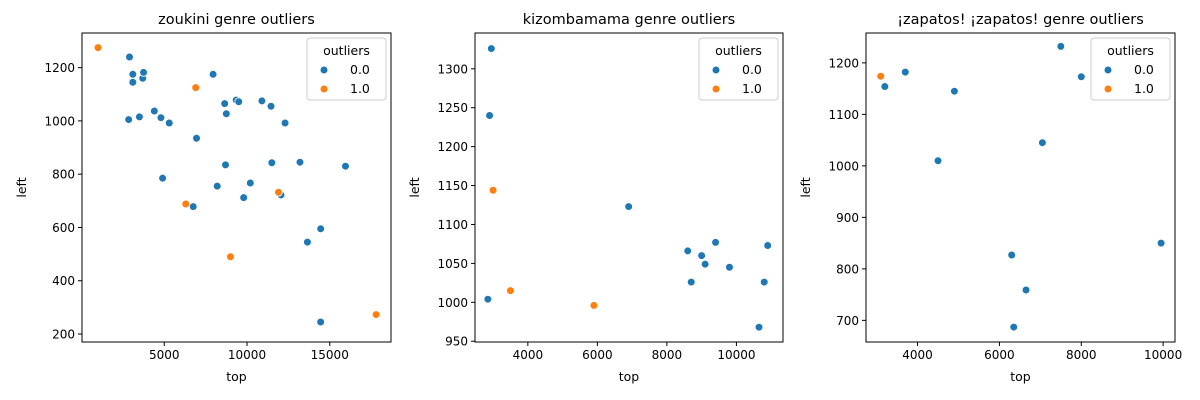  What do you see at coordinates (847, 321) in the screenshot?
I see `y-tick-label: 700` at bounding box center [847, 321].